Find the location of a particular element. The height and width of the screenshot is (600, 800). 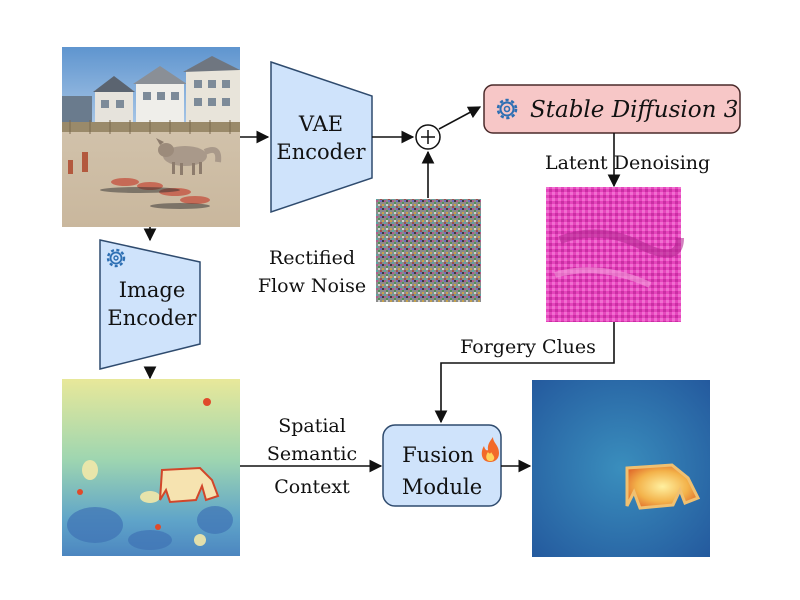

forgery-clues-label: Forgery Clues is located at coordinates (528, 347).